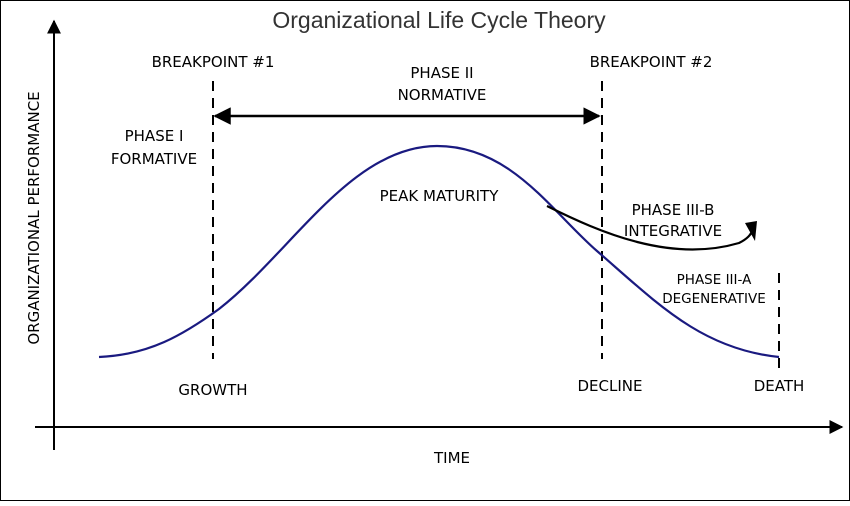  Describe the element at coordinates (442, 95) in the screenshot. I see `phase-2-line2: NORMATIVE` at that location.